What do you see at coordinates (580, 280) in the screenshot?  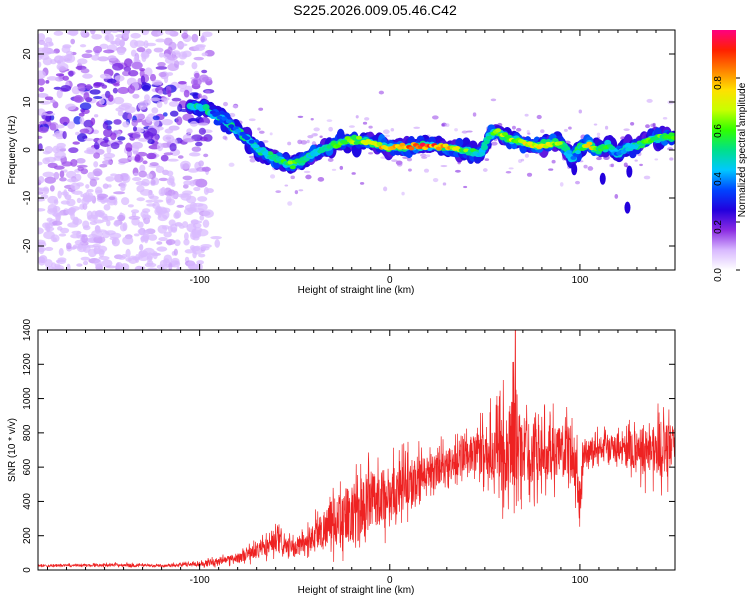 I see `spectrogram-x-tick-label: 100` at bounding box center [580, 280].